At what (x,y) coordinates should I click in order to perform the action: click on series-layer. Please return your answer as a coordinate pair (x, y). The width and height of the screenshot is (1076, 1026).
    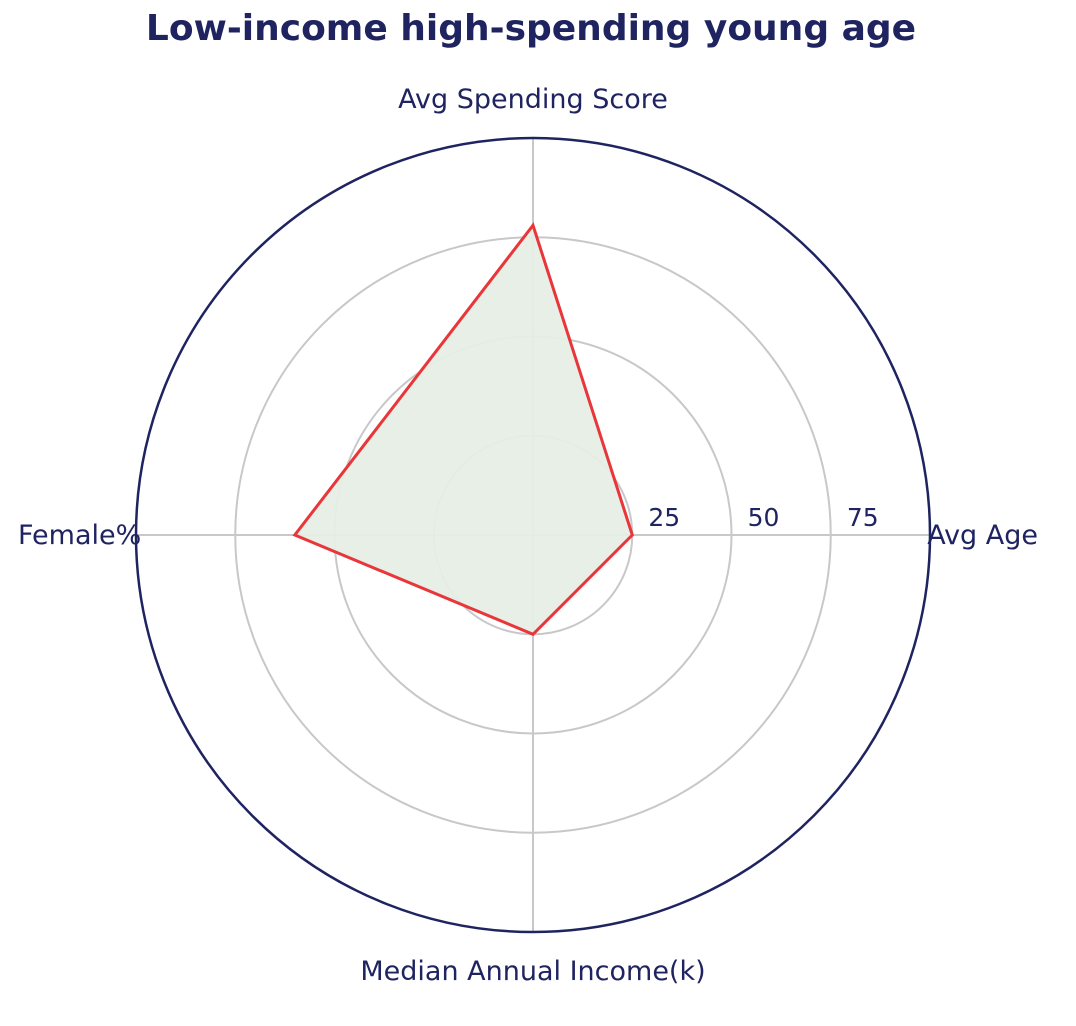
    Looking at the image, I should click on (463, 429).